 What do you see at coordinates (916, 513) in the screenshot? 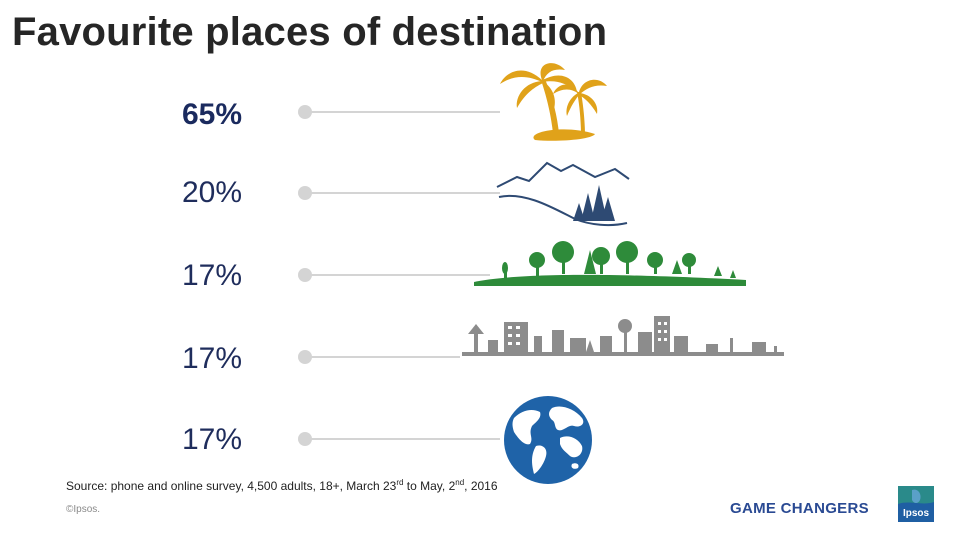
I see `svg-text: Ipsos` at bounding box center [916, 513].